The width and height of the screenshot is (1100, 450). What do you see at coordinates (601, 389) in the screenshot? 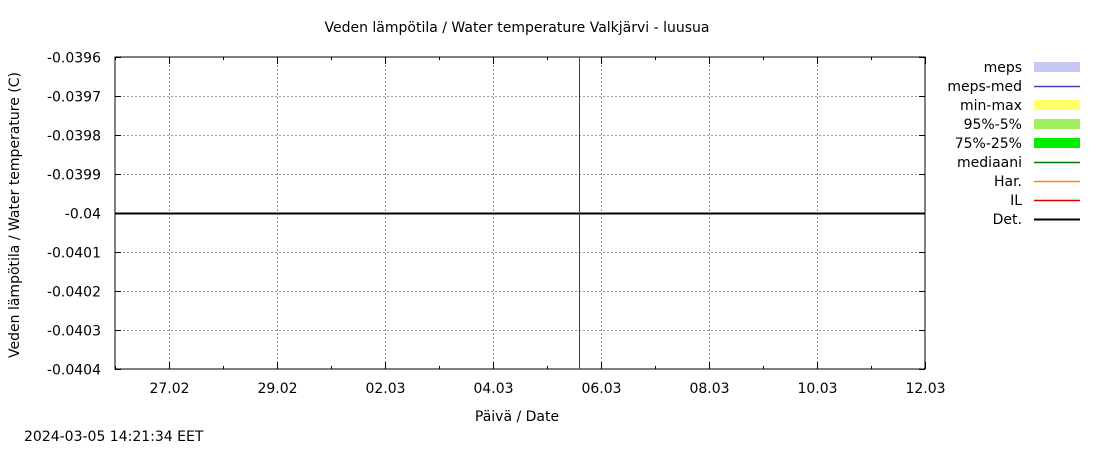
I see `x-tick-label: 06.03` at bounding box center [601, 389].